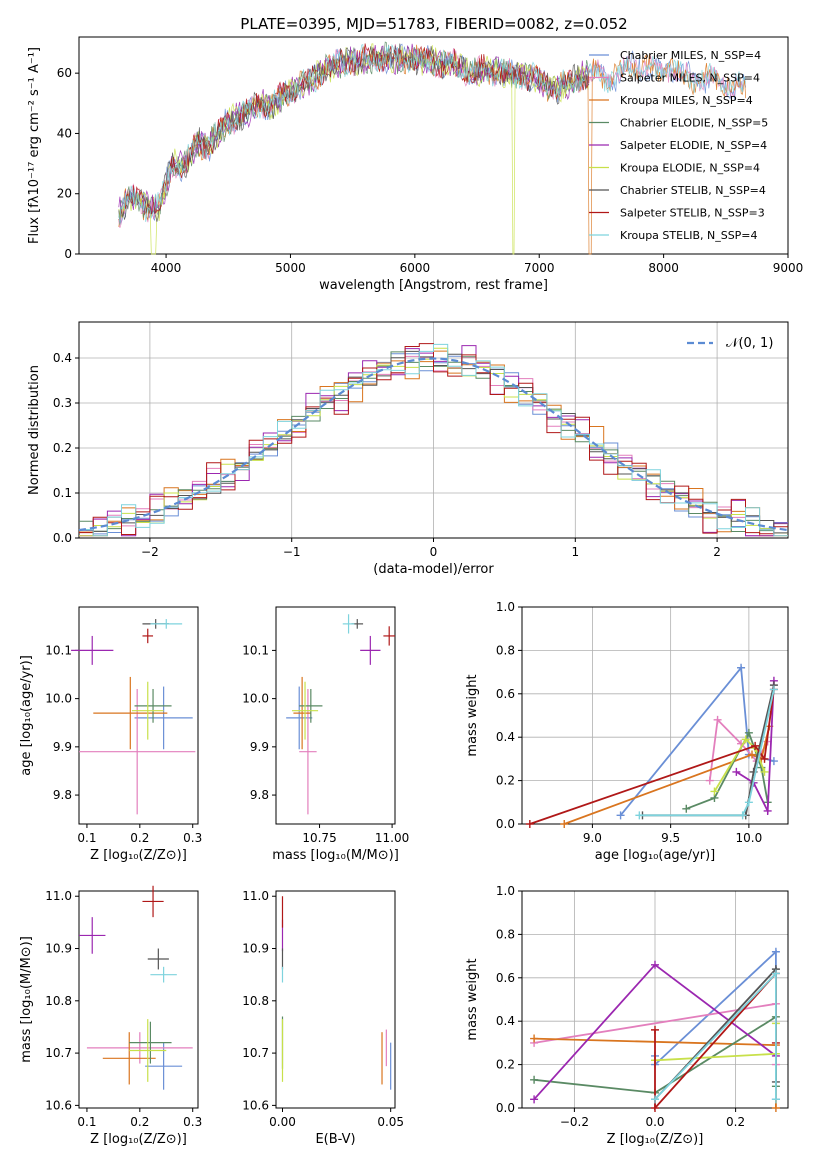 The image size is (819, 1170). I want to click on plot-frame-z-mass, so click(138, 999).